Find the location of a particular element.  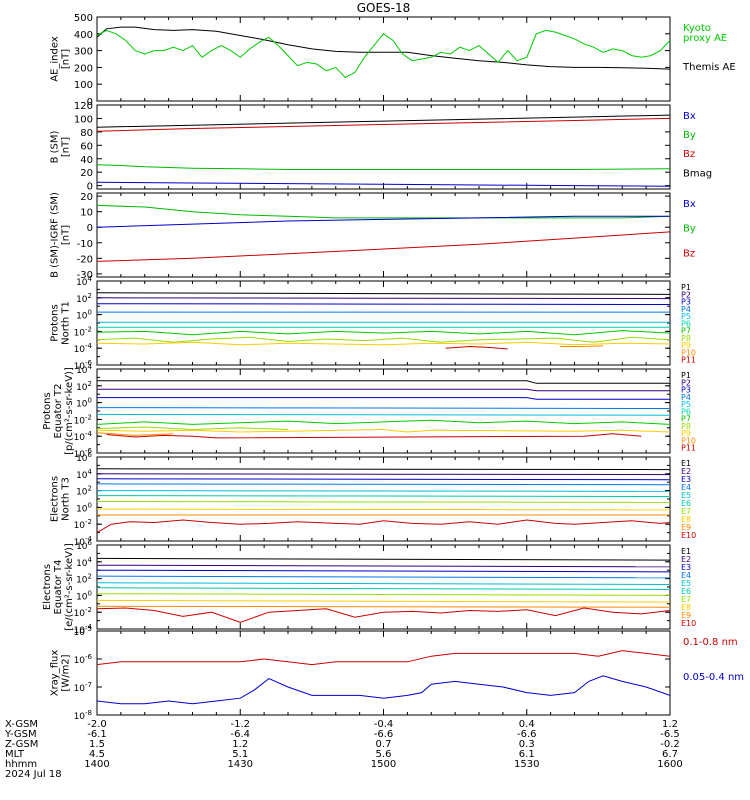

series-line-p10 is located at coordinates (374, 436).